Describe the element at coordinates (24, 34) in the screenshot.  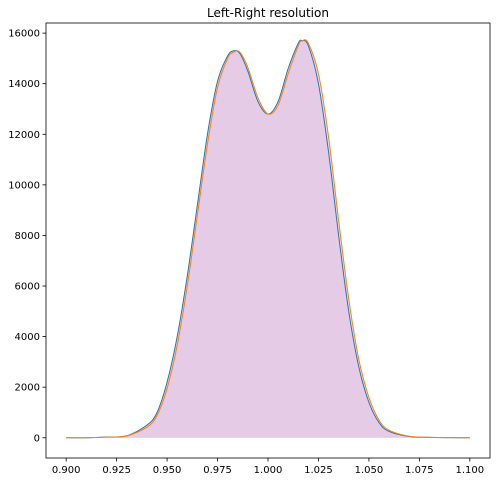
I see `y-tick-label: 16000` at that location.